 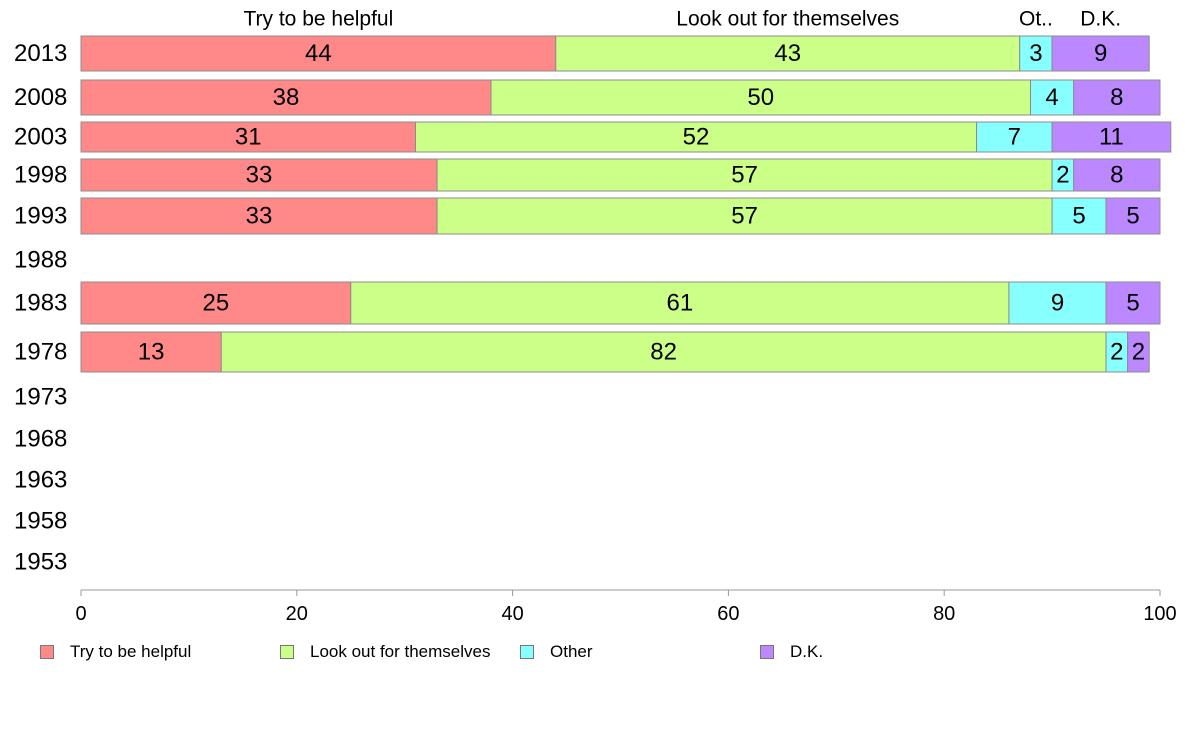 I want to click on bar-try-to-be-helpful-1983, so click(x=216, y=303).